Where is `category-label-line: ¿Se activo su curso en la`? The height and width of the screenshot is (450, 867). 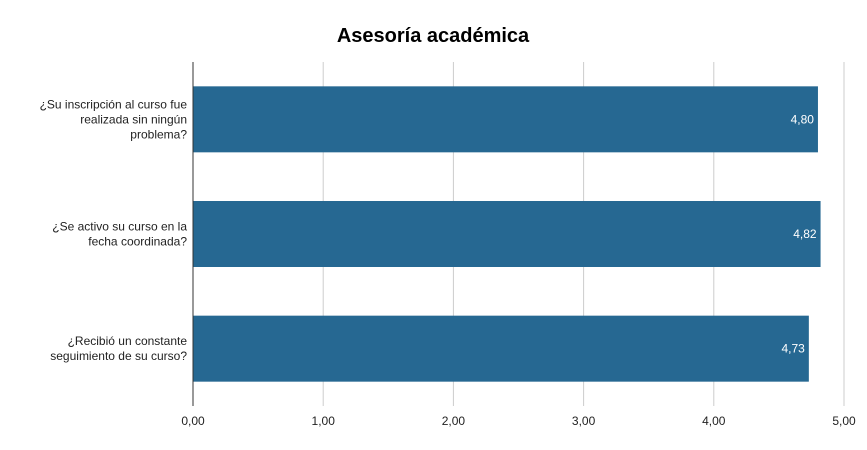 category-label-line: ¿Se activo su curso en la is located at coordinates (119, 227).